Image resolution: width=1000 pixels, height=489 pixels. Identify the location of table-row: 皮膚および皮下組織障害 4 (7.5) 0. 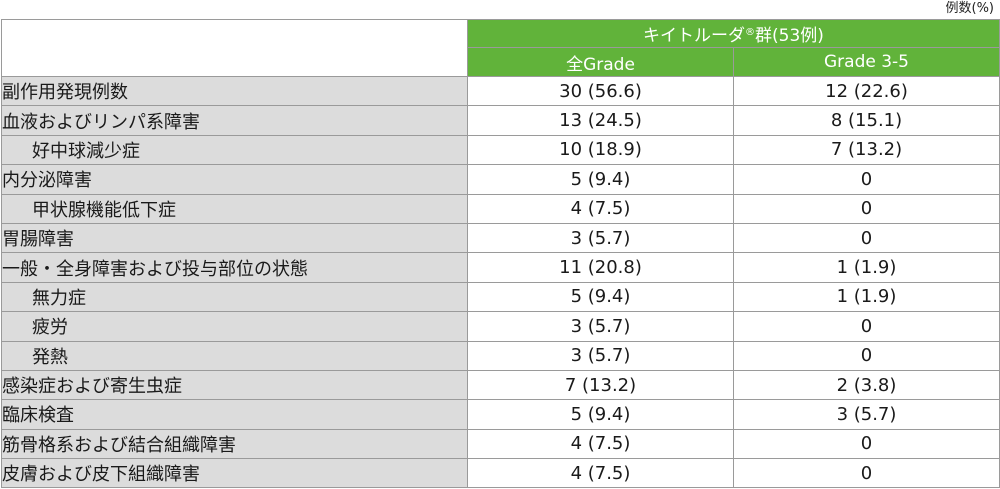
(500, 473).